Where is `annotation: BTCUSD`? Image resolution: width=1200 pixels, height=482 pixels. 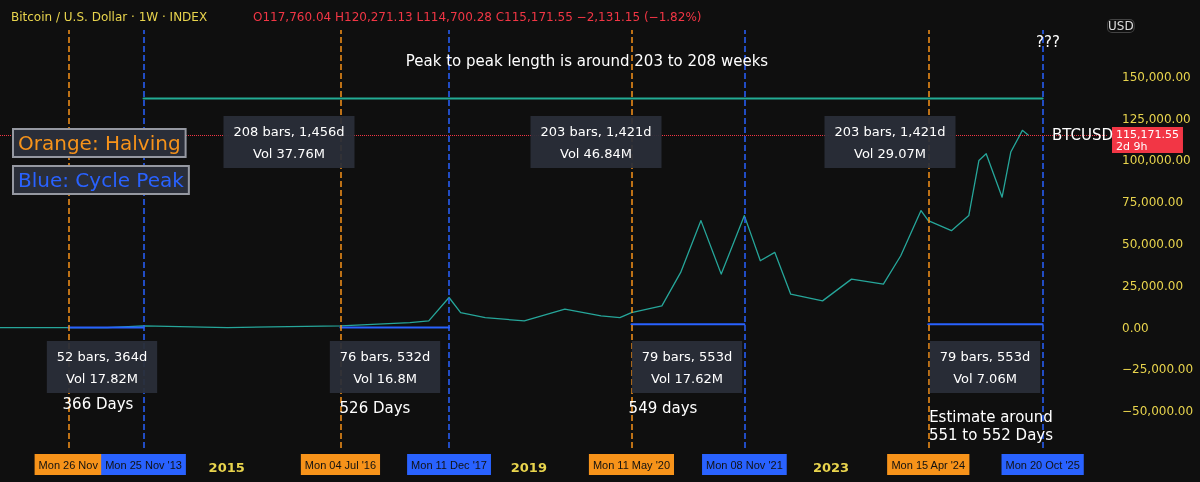
annotation: BTCUSD is located at coordinates (1083, 135).